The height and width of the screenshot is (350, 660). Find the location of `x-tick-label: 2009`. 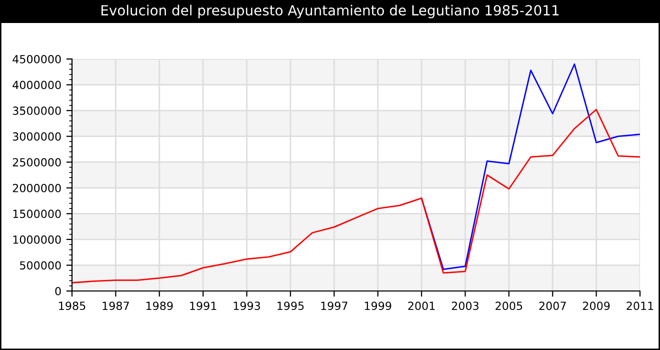

x-tick-label: 2009 is located at coordinates (596, 306).